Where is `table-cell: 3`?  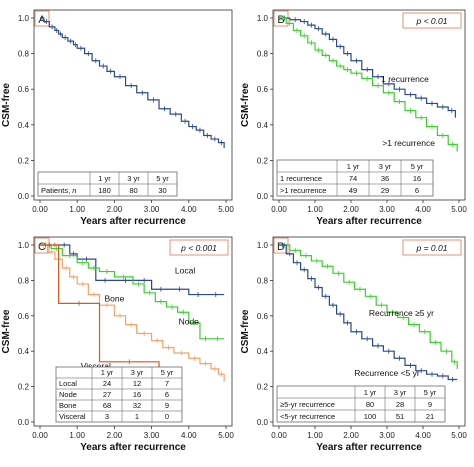
table-cell: 3 is located at coordinates (107, 416).